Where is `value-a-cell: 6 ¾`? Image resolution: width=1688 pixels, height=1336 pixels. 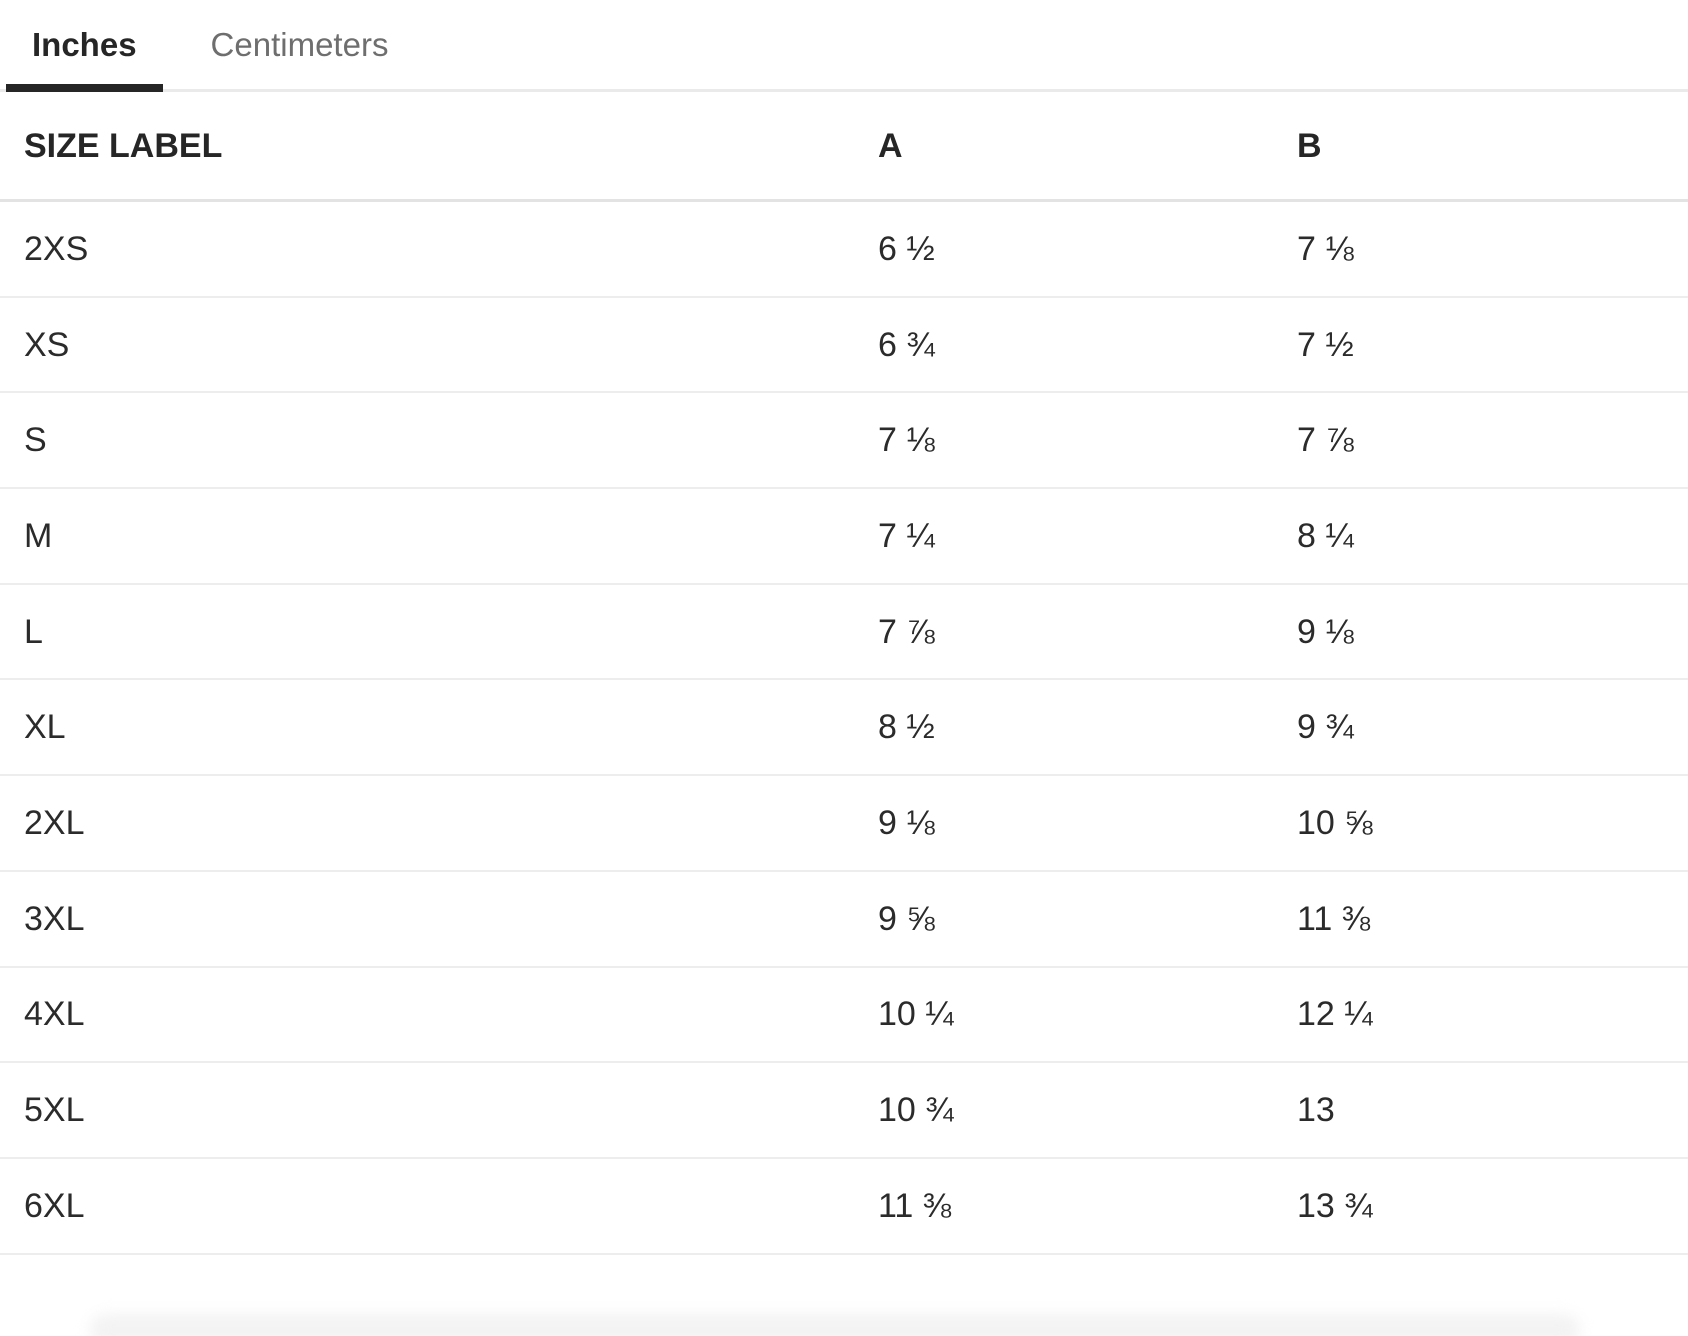 value-a-cell: 6 ¾ is located at coordinates (906, 344).